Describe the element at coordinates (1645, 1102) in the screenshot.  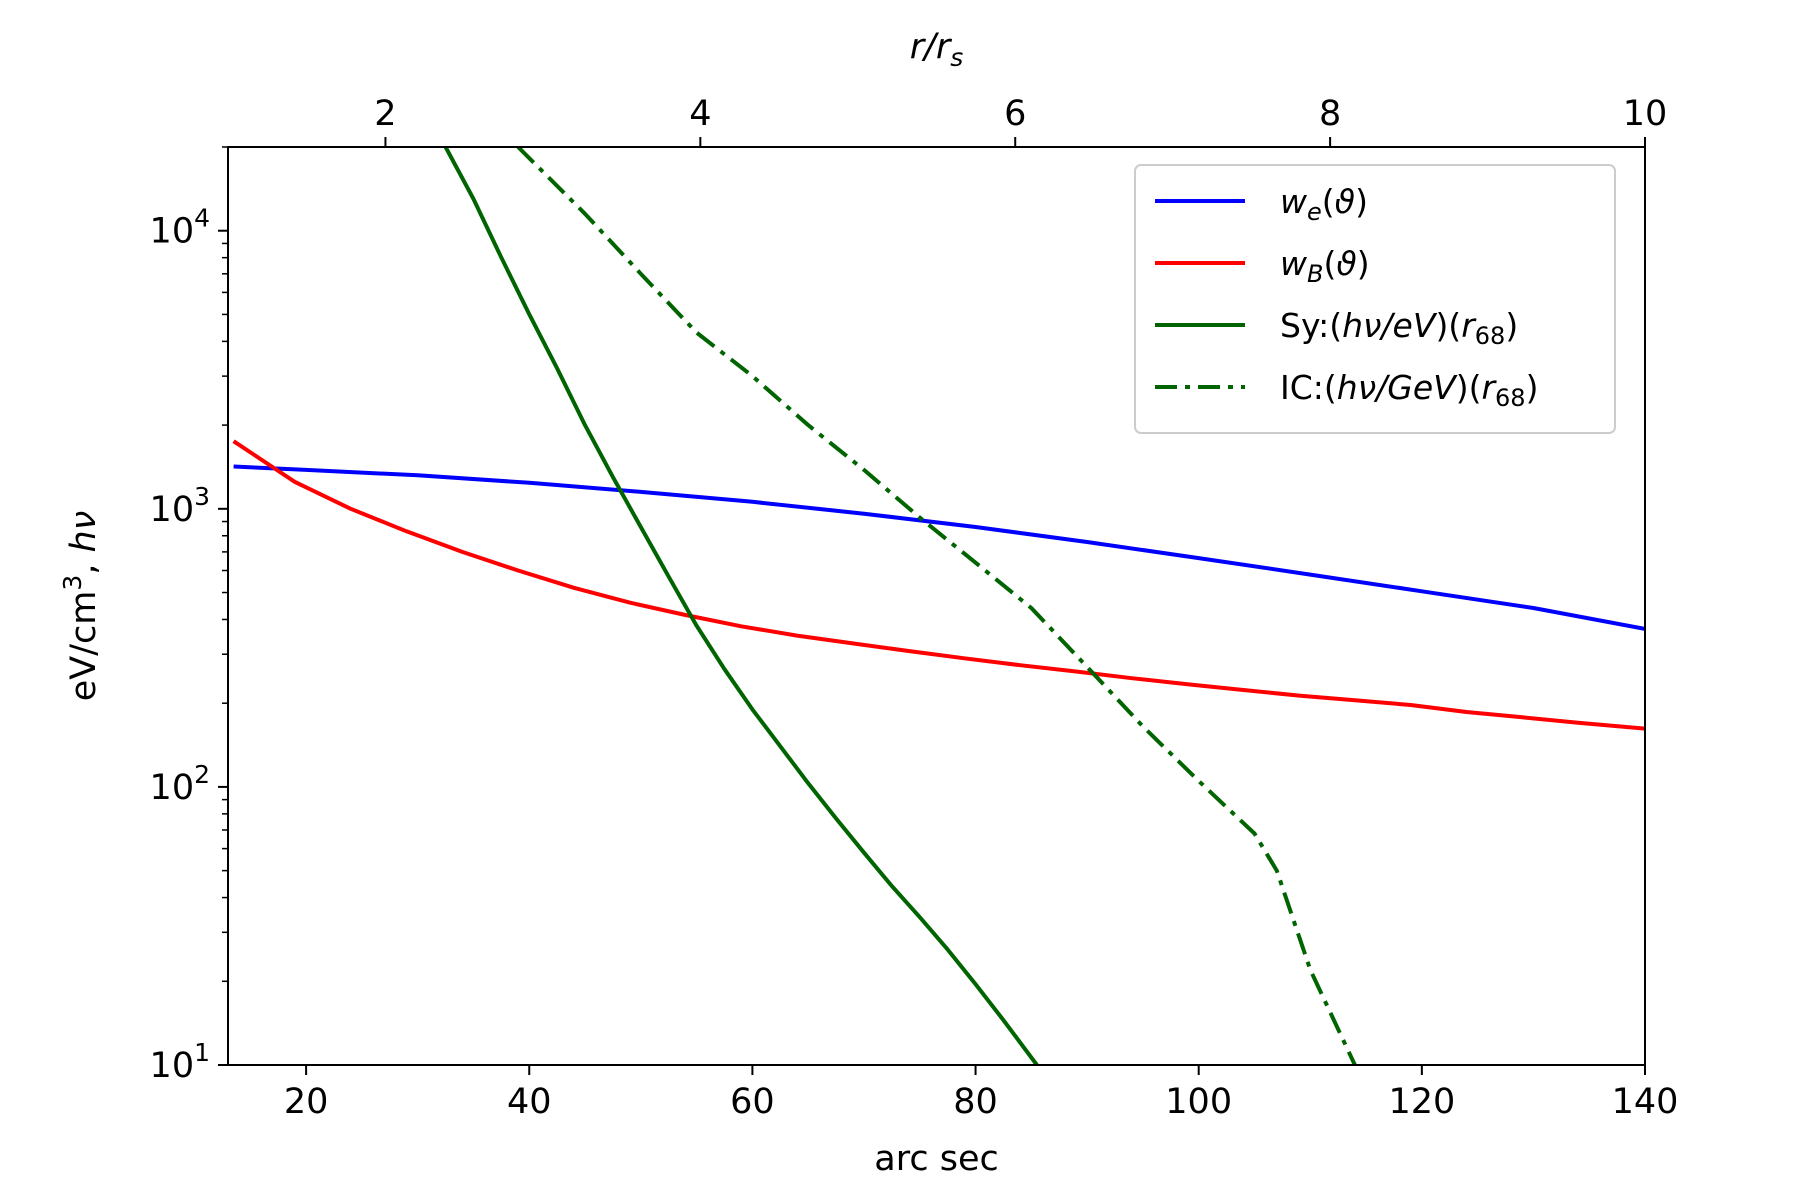
I see `x-tick-label: 140` at that location.